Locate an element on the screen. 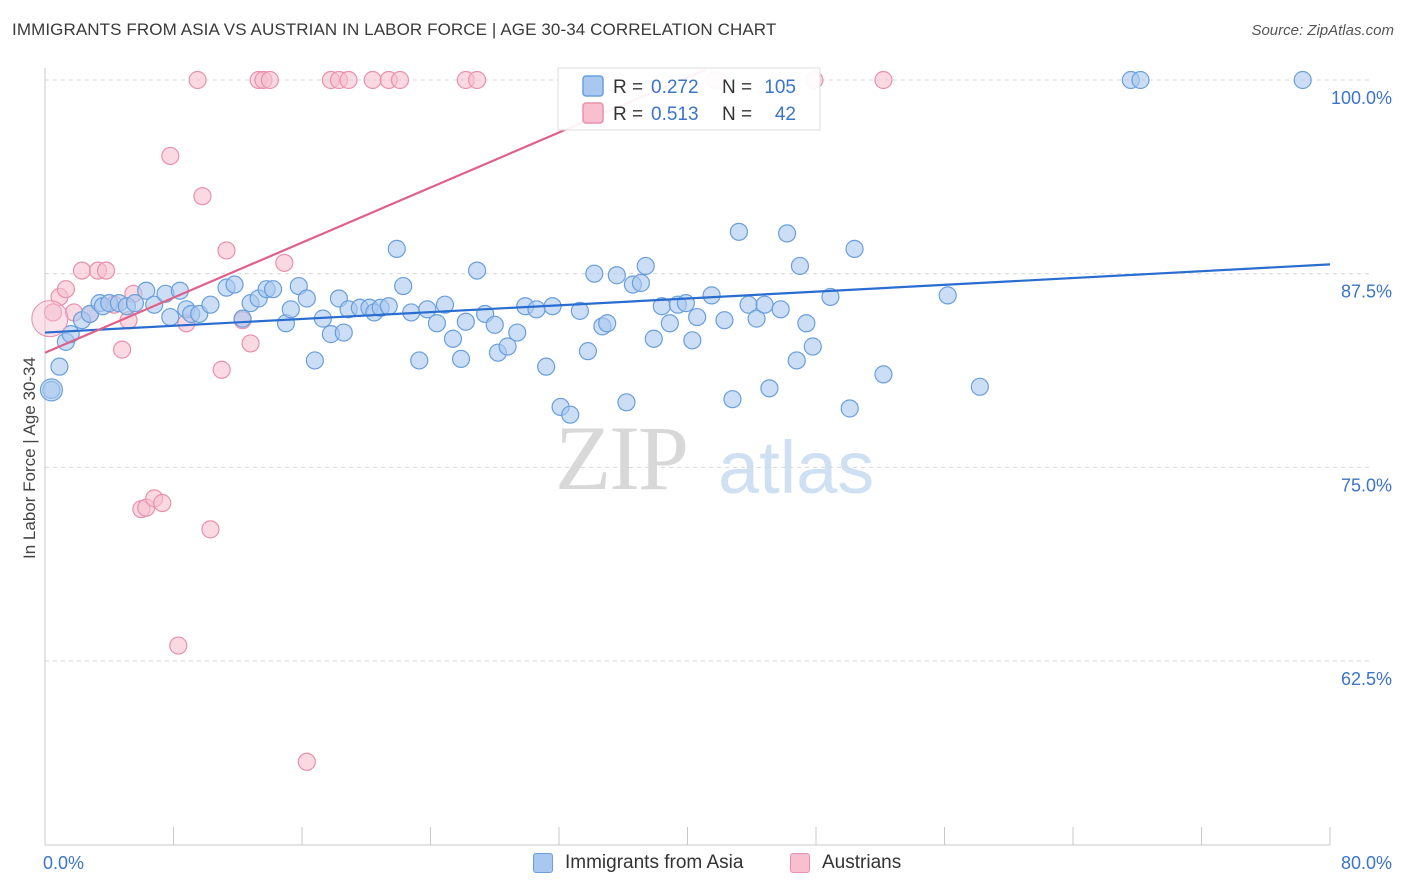  stats-legend: R = 0.272 N = 105 R = 0.513 N = 42 is located at coordinates (689, 99).